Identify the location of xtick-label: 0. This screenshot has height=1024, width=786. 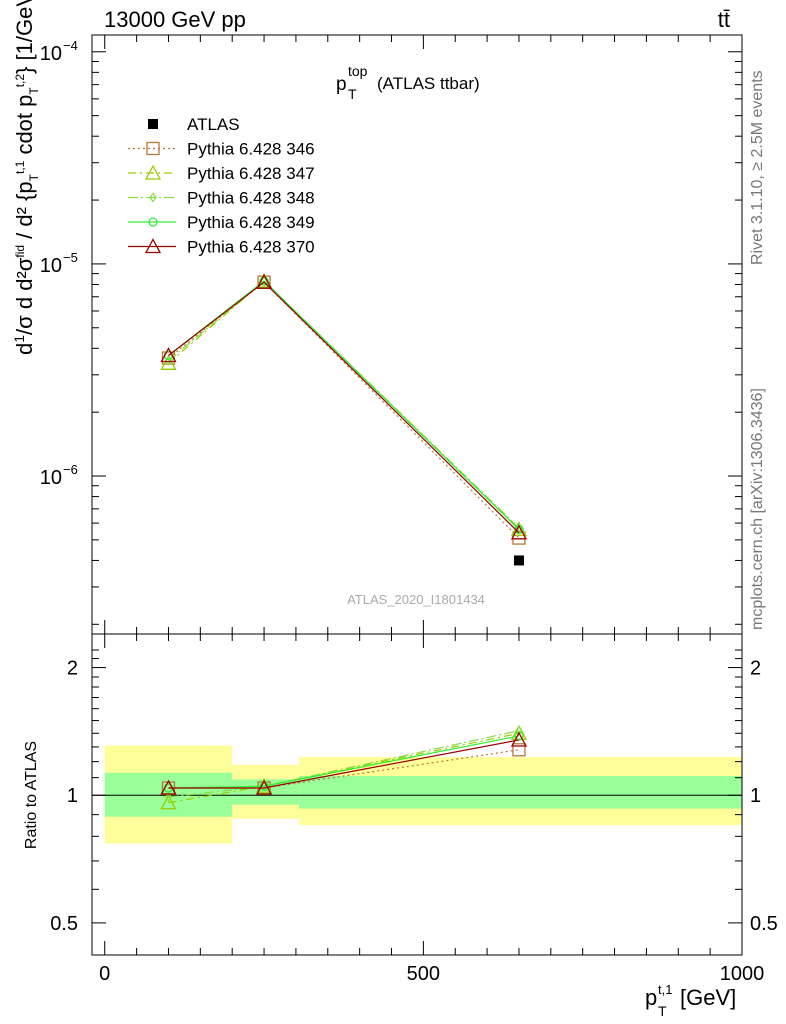
(104, 974).